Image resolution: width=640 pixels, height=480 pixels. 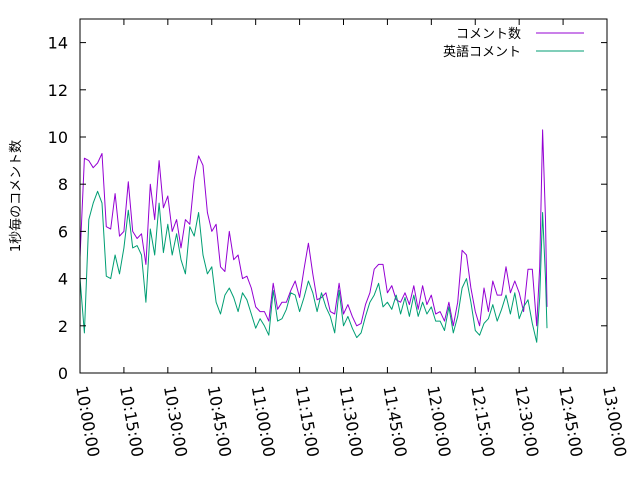 What do you see at coordinates (175, 421) in the screenshot?
I see `x-tick-label: 10:30:00` at bounding box center [175, 421].